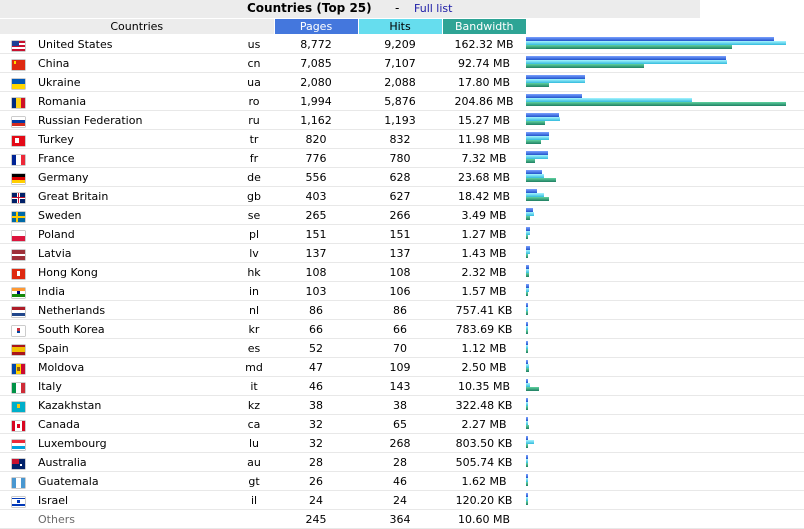  I want to click on country-code: kz, so click(254, 405).